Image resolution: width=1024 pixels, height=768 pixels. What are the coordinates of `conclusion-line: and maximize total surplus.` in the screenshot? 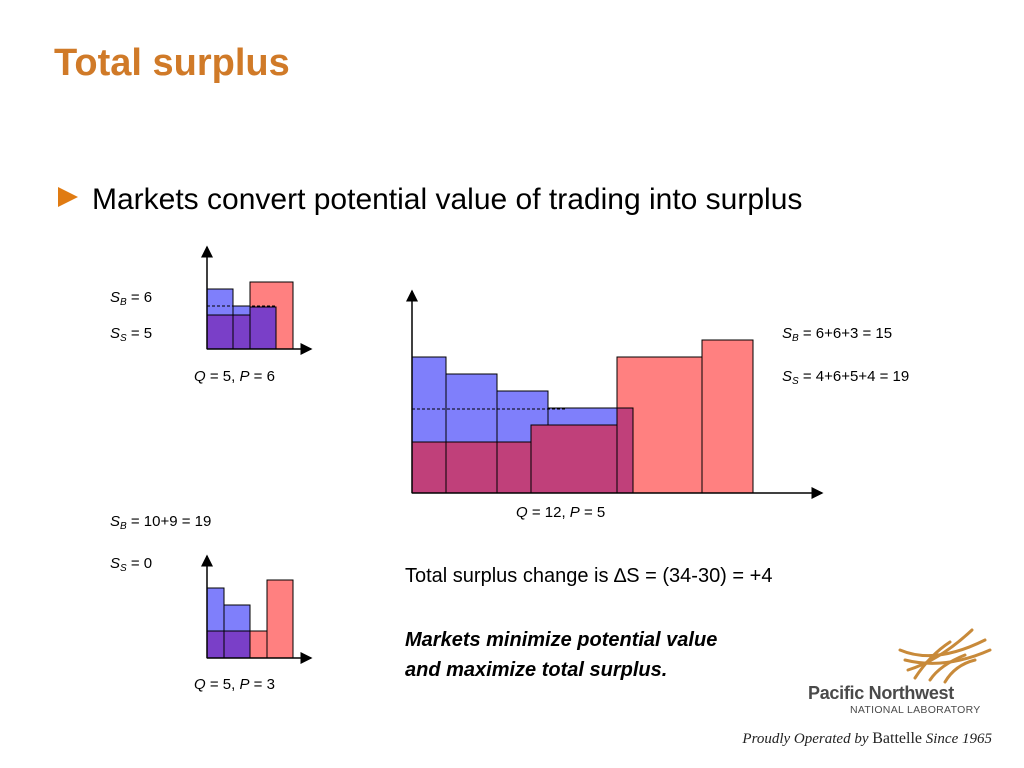 It's located at (536, 670).